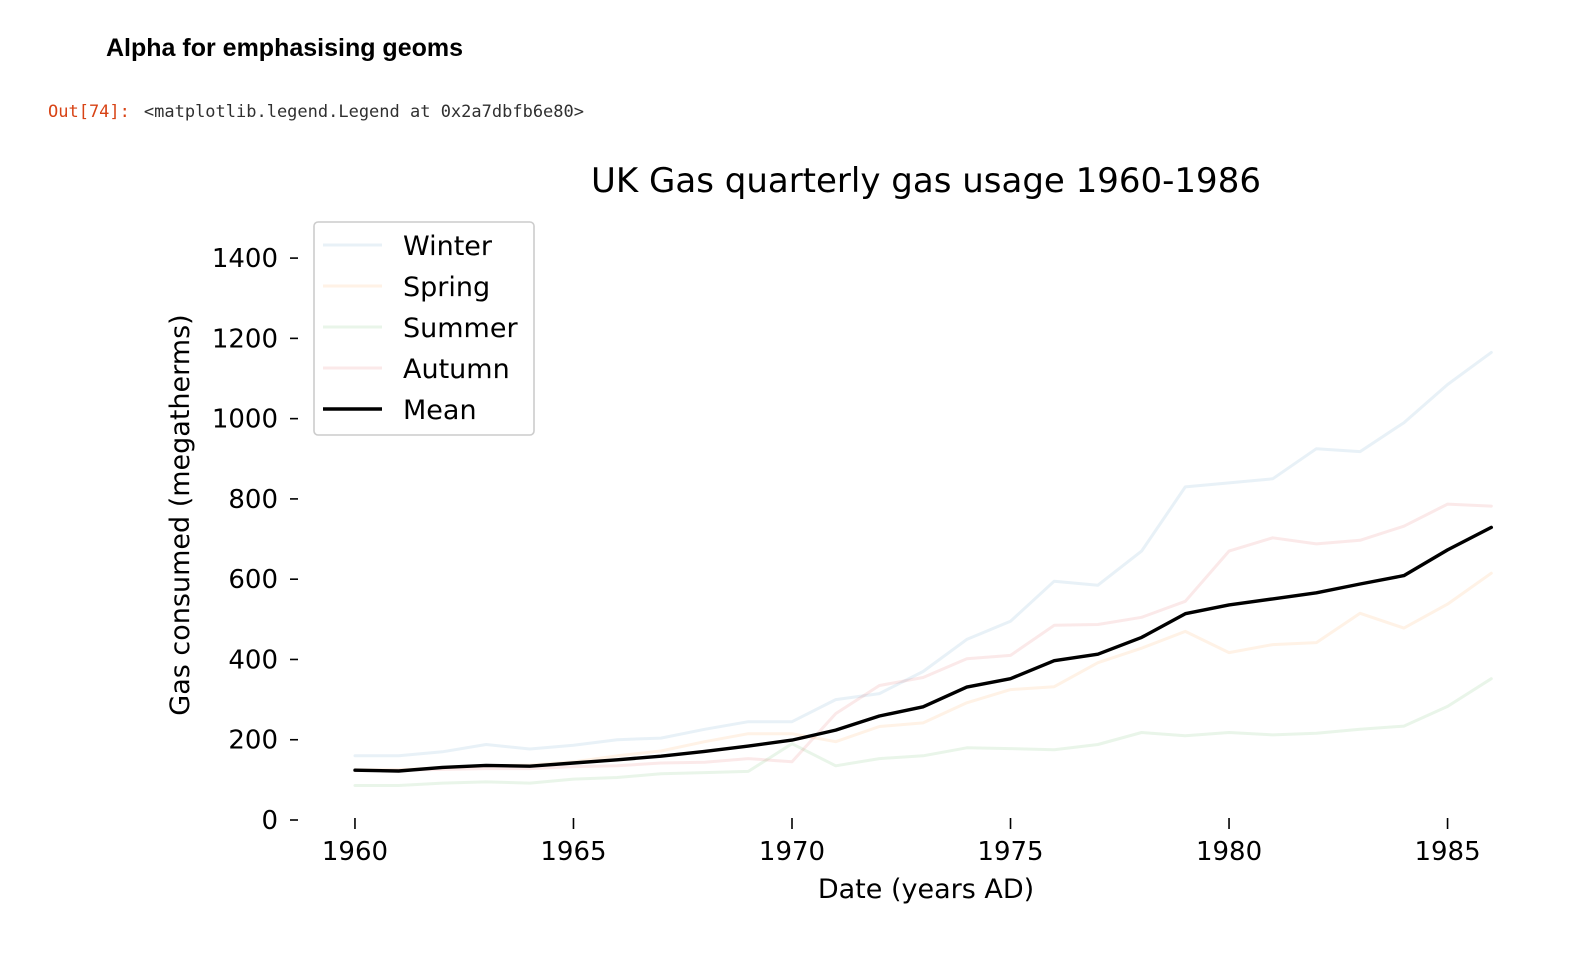 This screenshot has width=1587, height=971. I want to click on y-tick-label: 1200, so click(245, 339).